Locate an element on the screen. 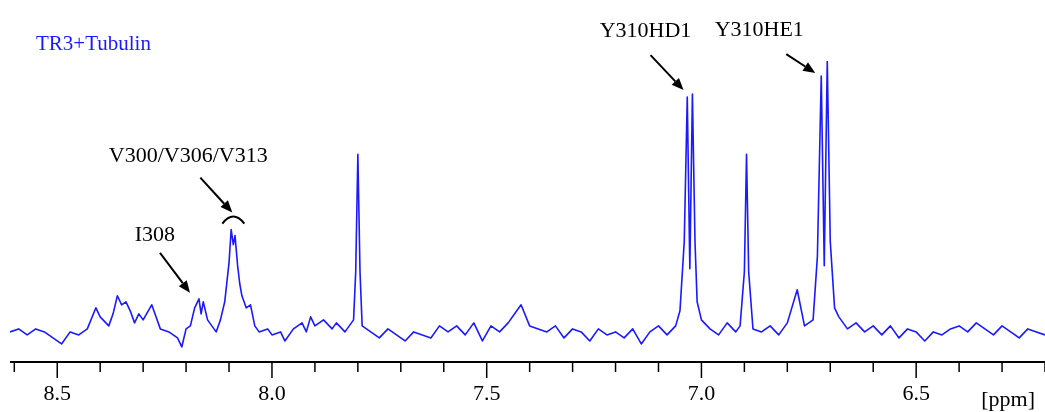 Image resolution: width=1045 pixels, height=412 pixels. annotation: Y310HD1 is located at coordinates (645, 30).